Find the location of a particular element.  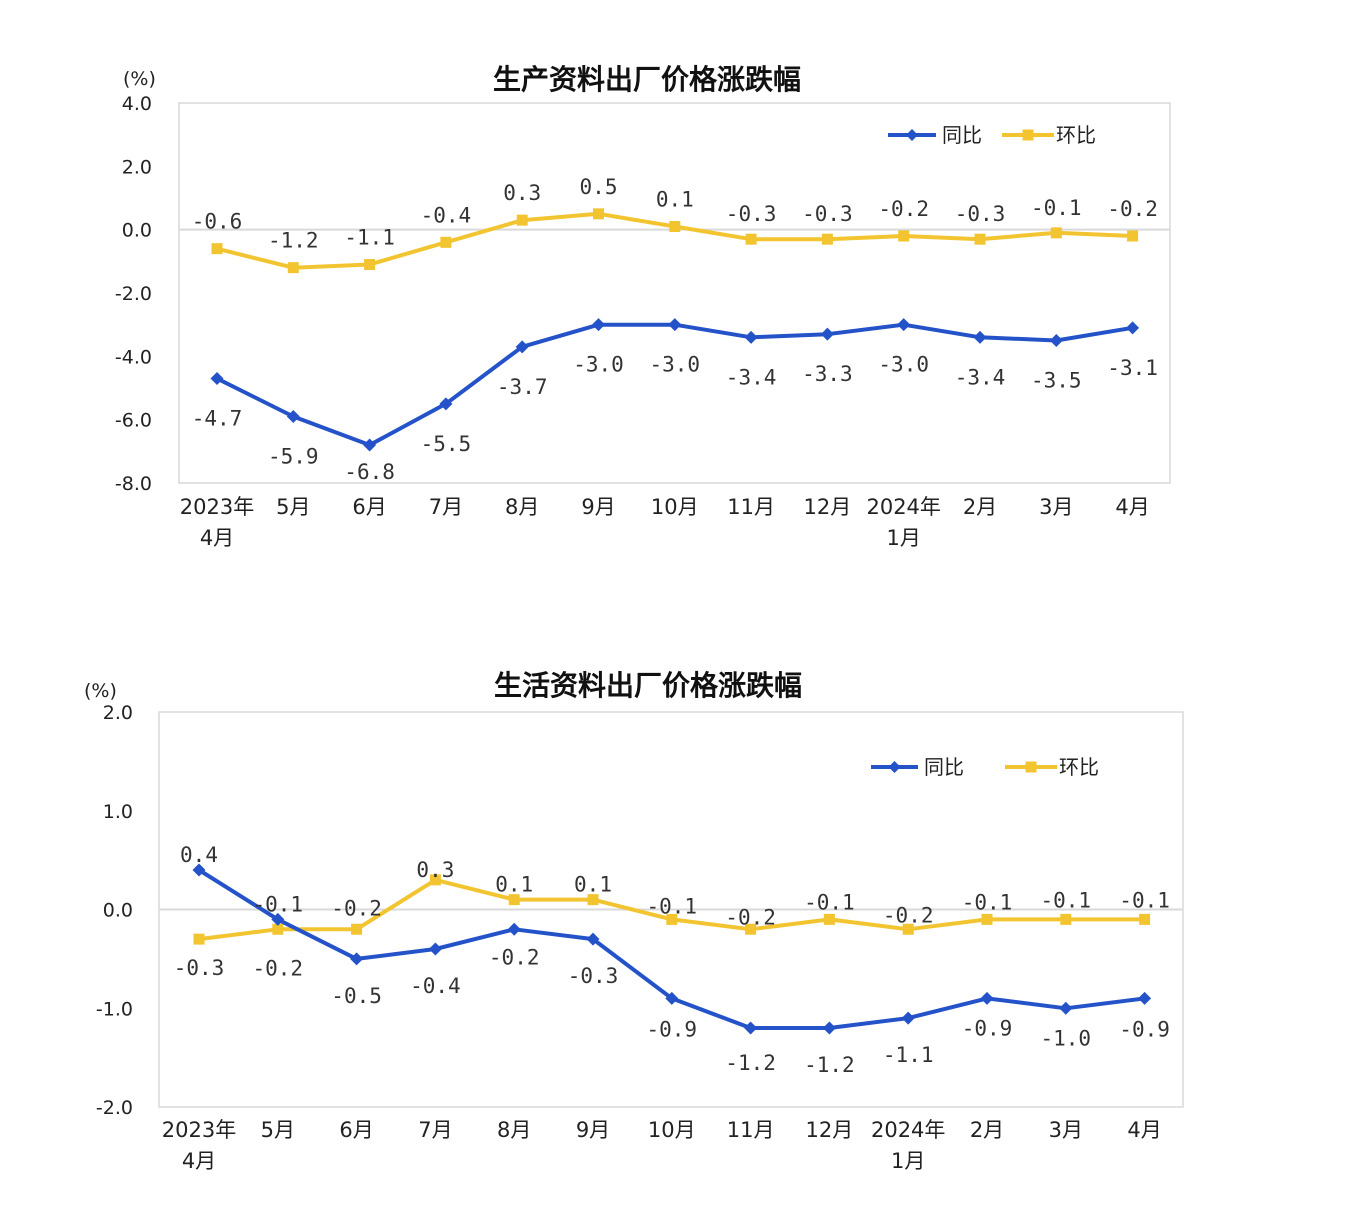

mom-data-label: 0.5 is located at coordinates (599, 187).